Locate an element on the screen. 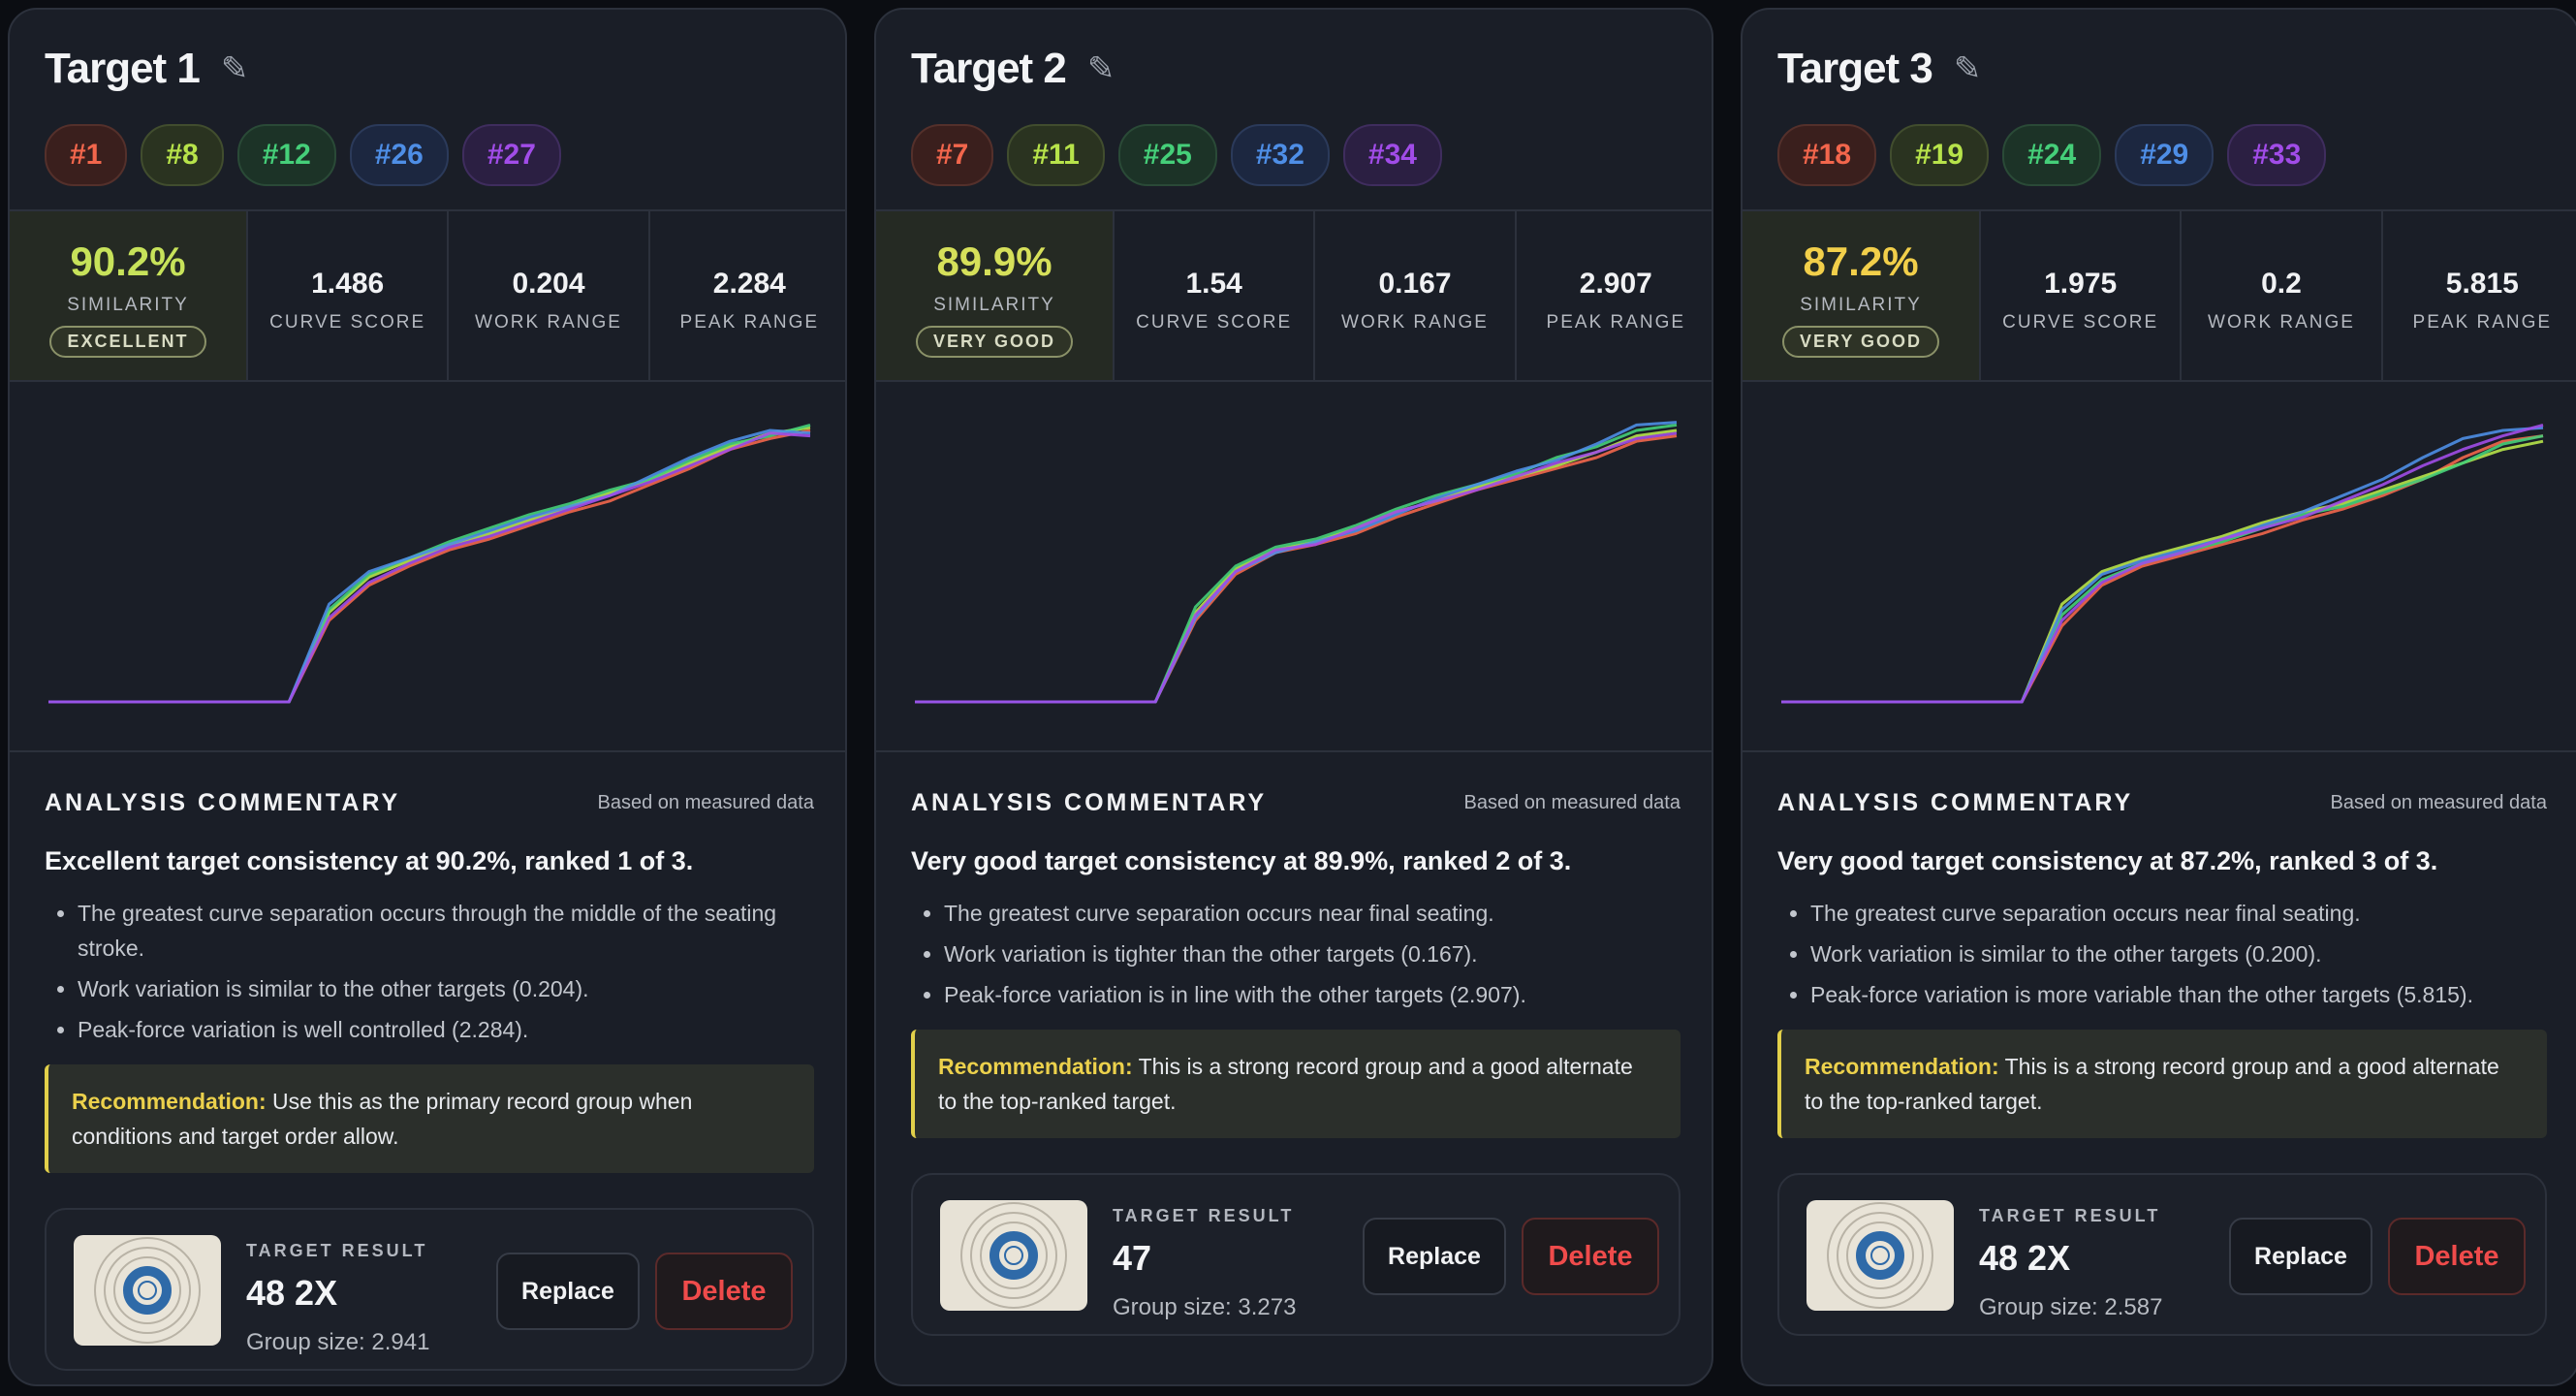 This screenshot has width=2576, height=1396. similarity-value: 87.2% is located at coordinates (1861, 261).